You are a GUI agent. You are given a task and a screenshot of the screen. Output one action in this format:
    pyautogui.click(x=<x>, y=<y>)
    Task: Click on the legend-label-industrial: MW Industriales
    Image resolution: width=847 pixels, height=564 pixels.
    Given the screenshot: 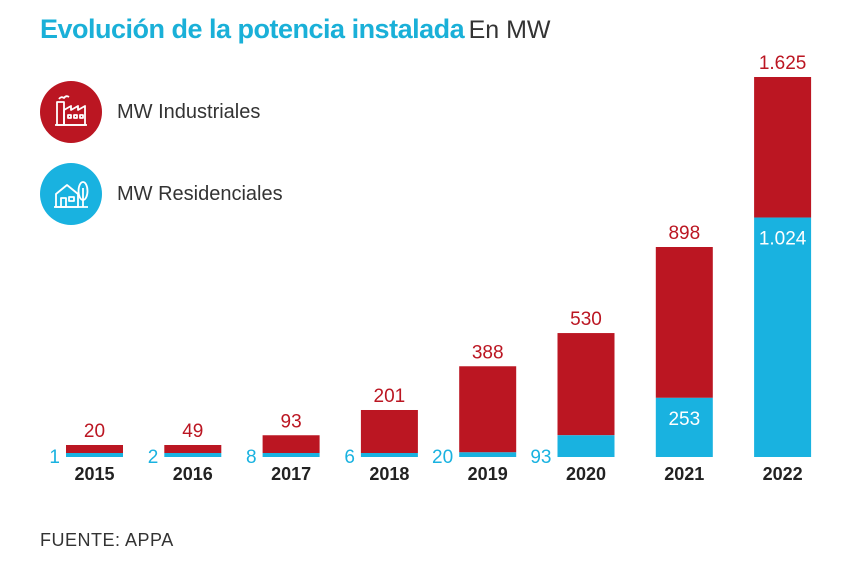 What is the action you would take?
    pyautogui.click(x=189, y=111)
    